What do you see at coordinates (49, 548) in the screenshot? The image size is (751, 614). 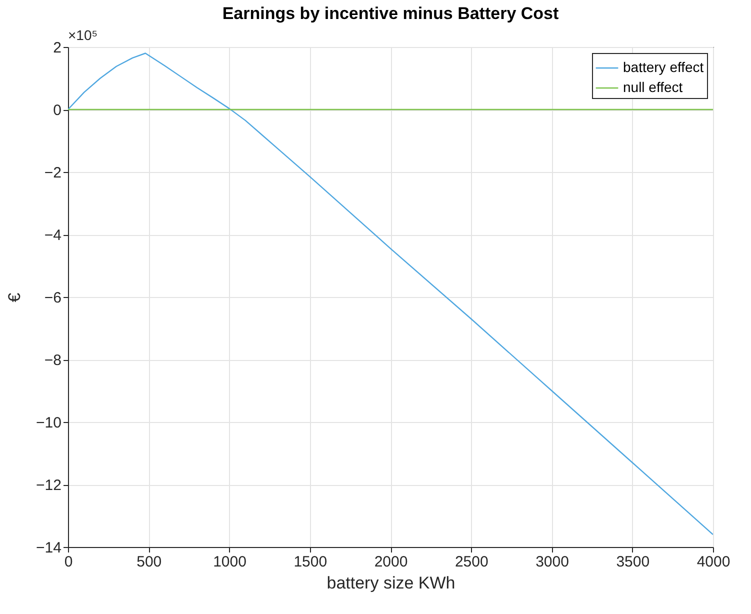 I see `y-tick-label: −14` at bounding box center [49, 548].